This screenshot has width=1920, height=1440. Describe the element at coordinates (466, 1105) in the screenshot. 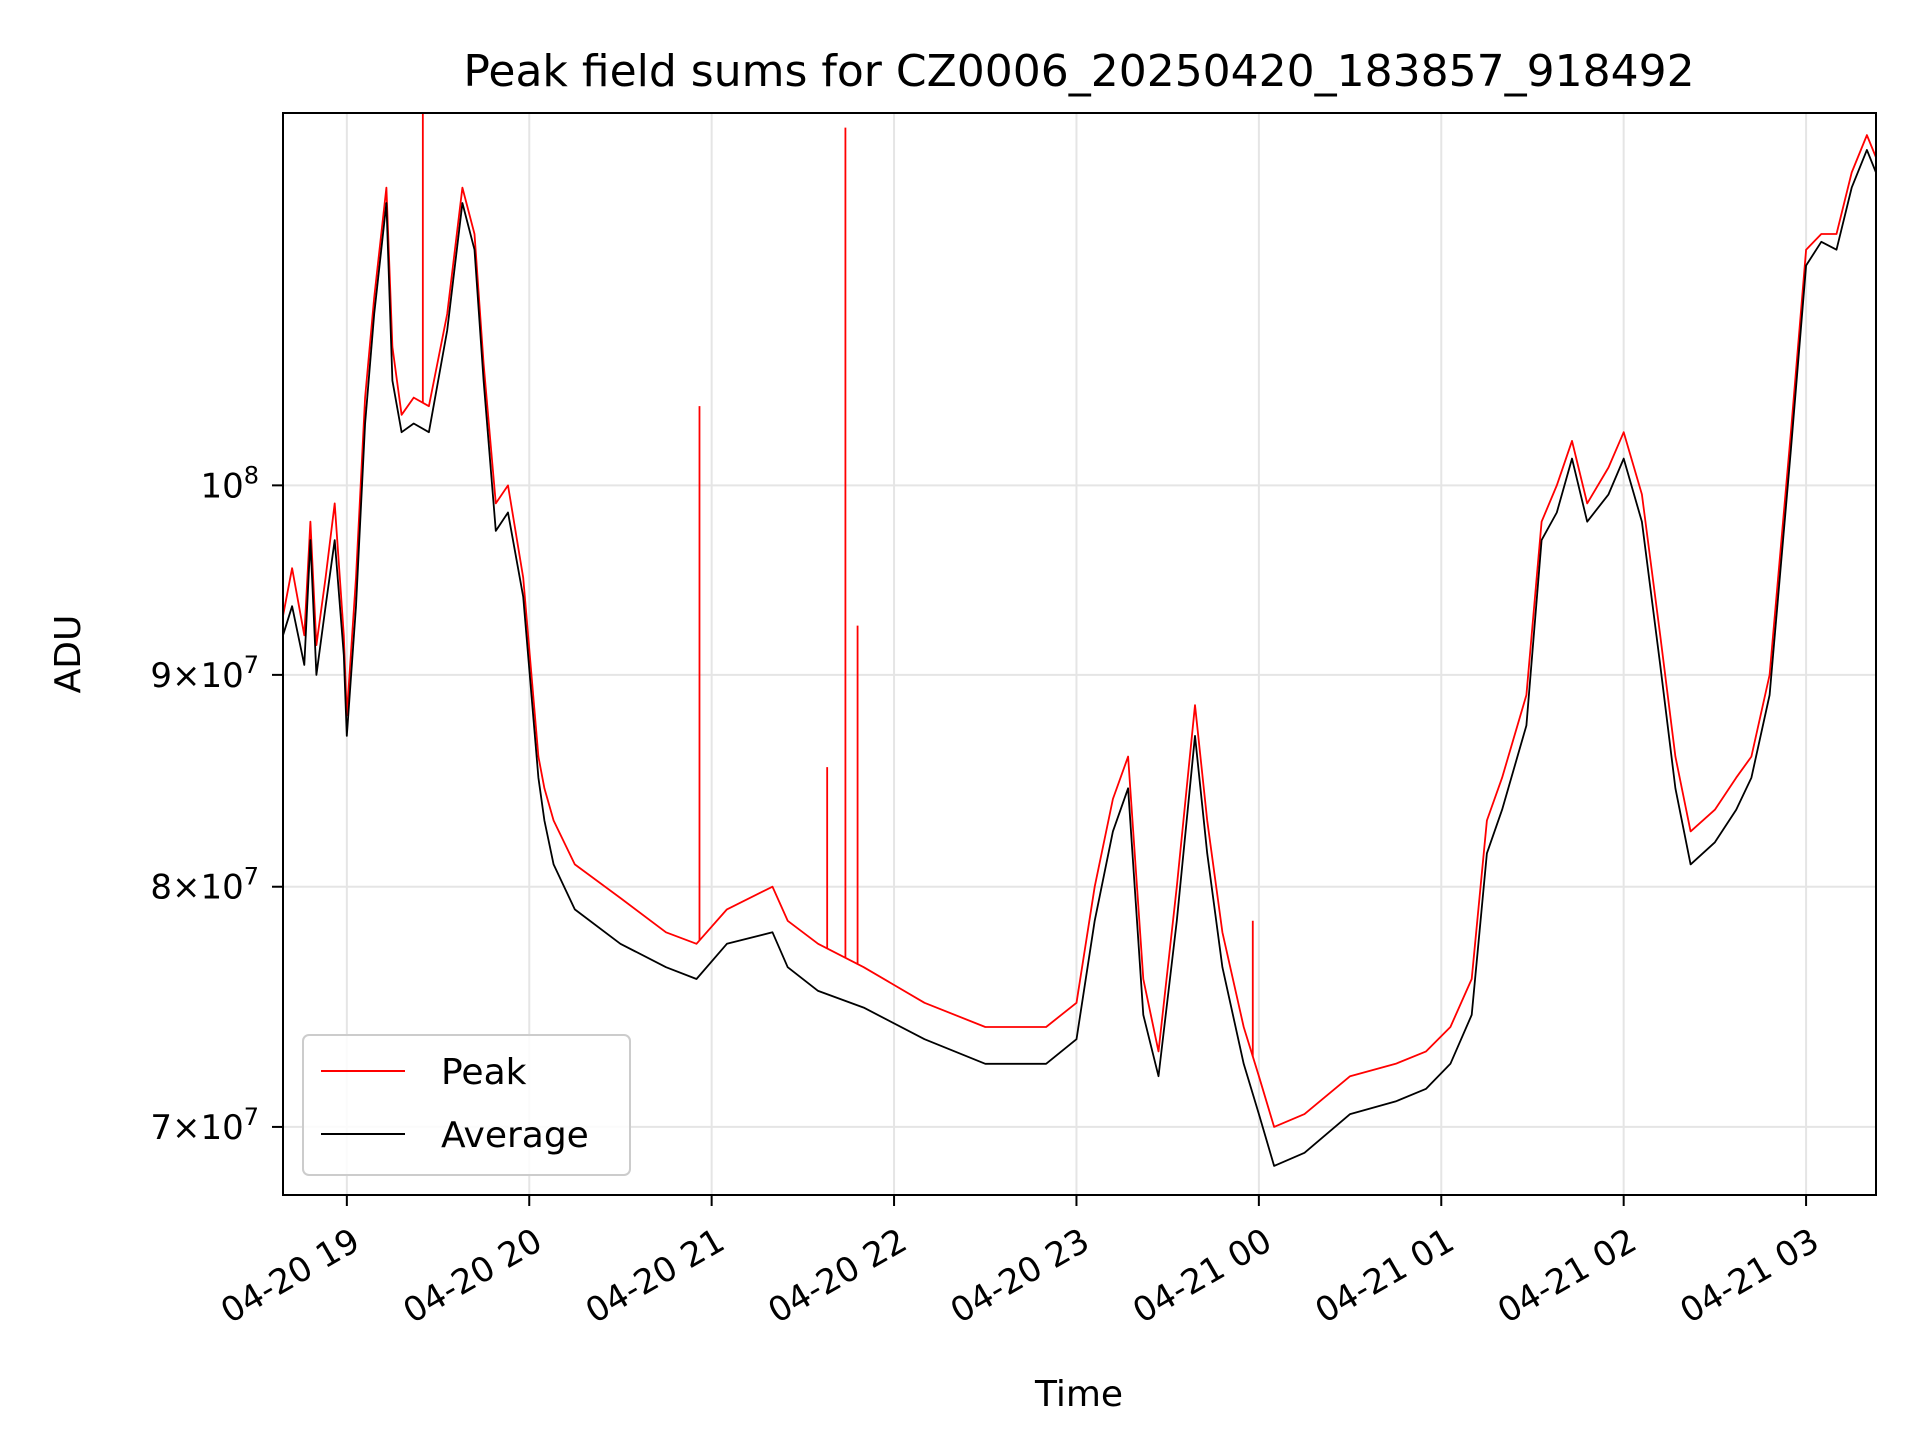

I see `legend: Peak Average` at that location.